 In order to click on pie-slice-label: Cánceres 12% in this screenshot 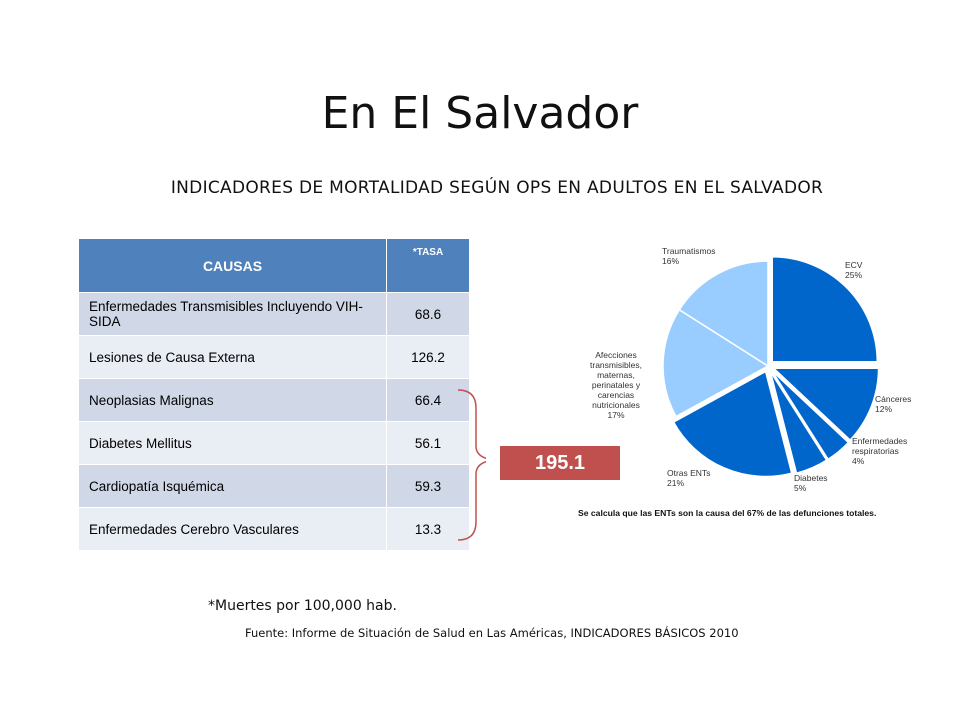, I will do `click(893, 404)`.